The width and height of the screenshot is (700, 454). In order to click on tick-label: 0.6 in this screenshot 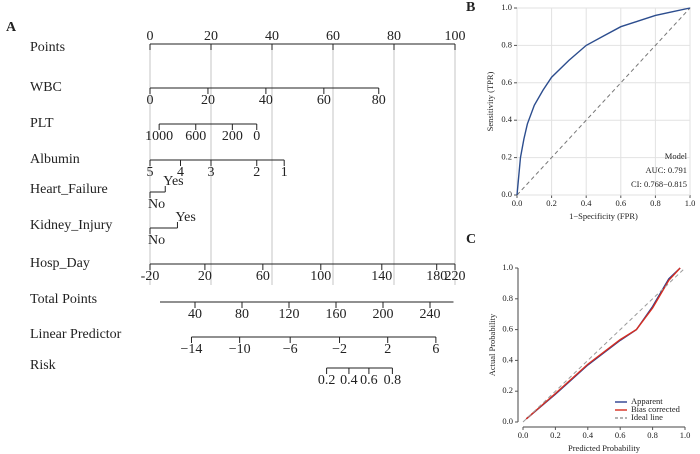, I will do `click(369, 380)`.